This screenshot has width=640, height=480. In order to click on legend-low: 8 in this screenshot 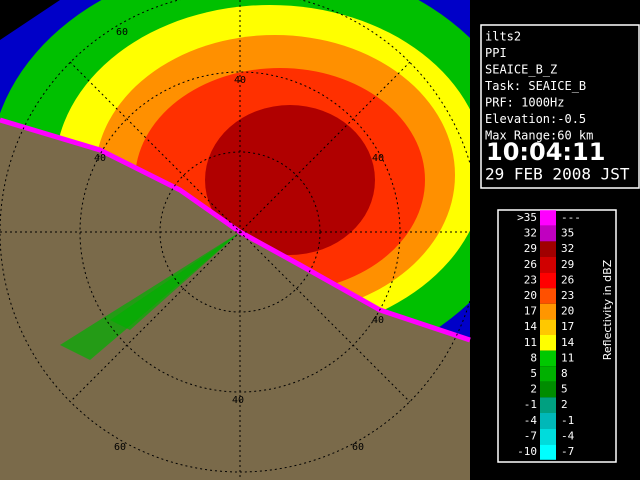, I will do `click(533, 357)`.